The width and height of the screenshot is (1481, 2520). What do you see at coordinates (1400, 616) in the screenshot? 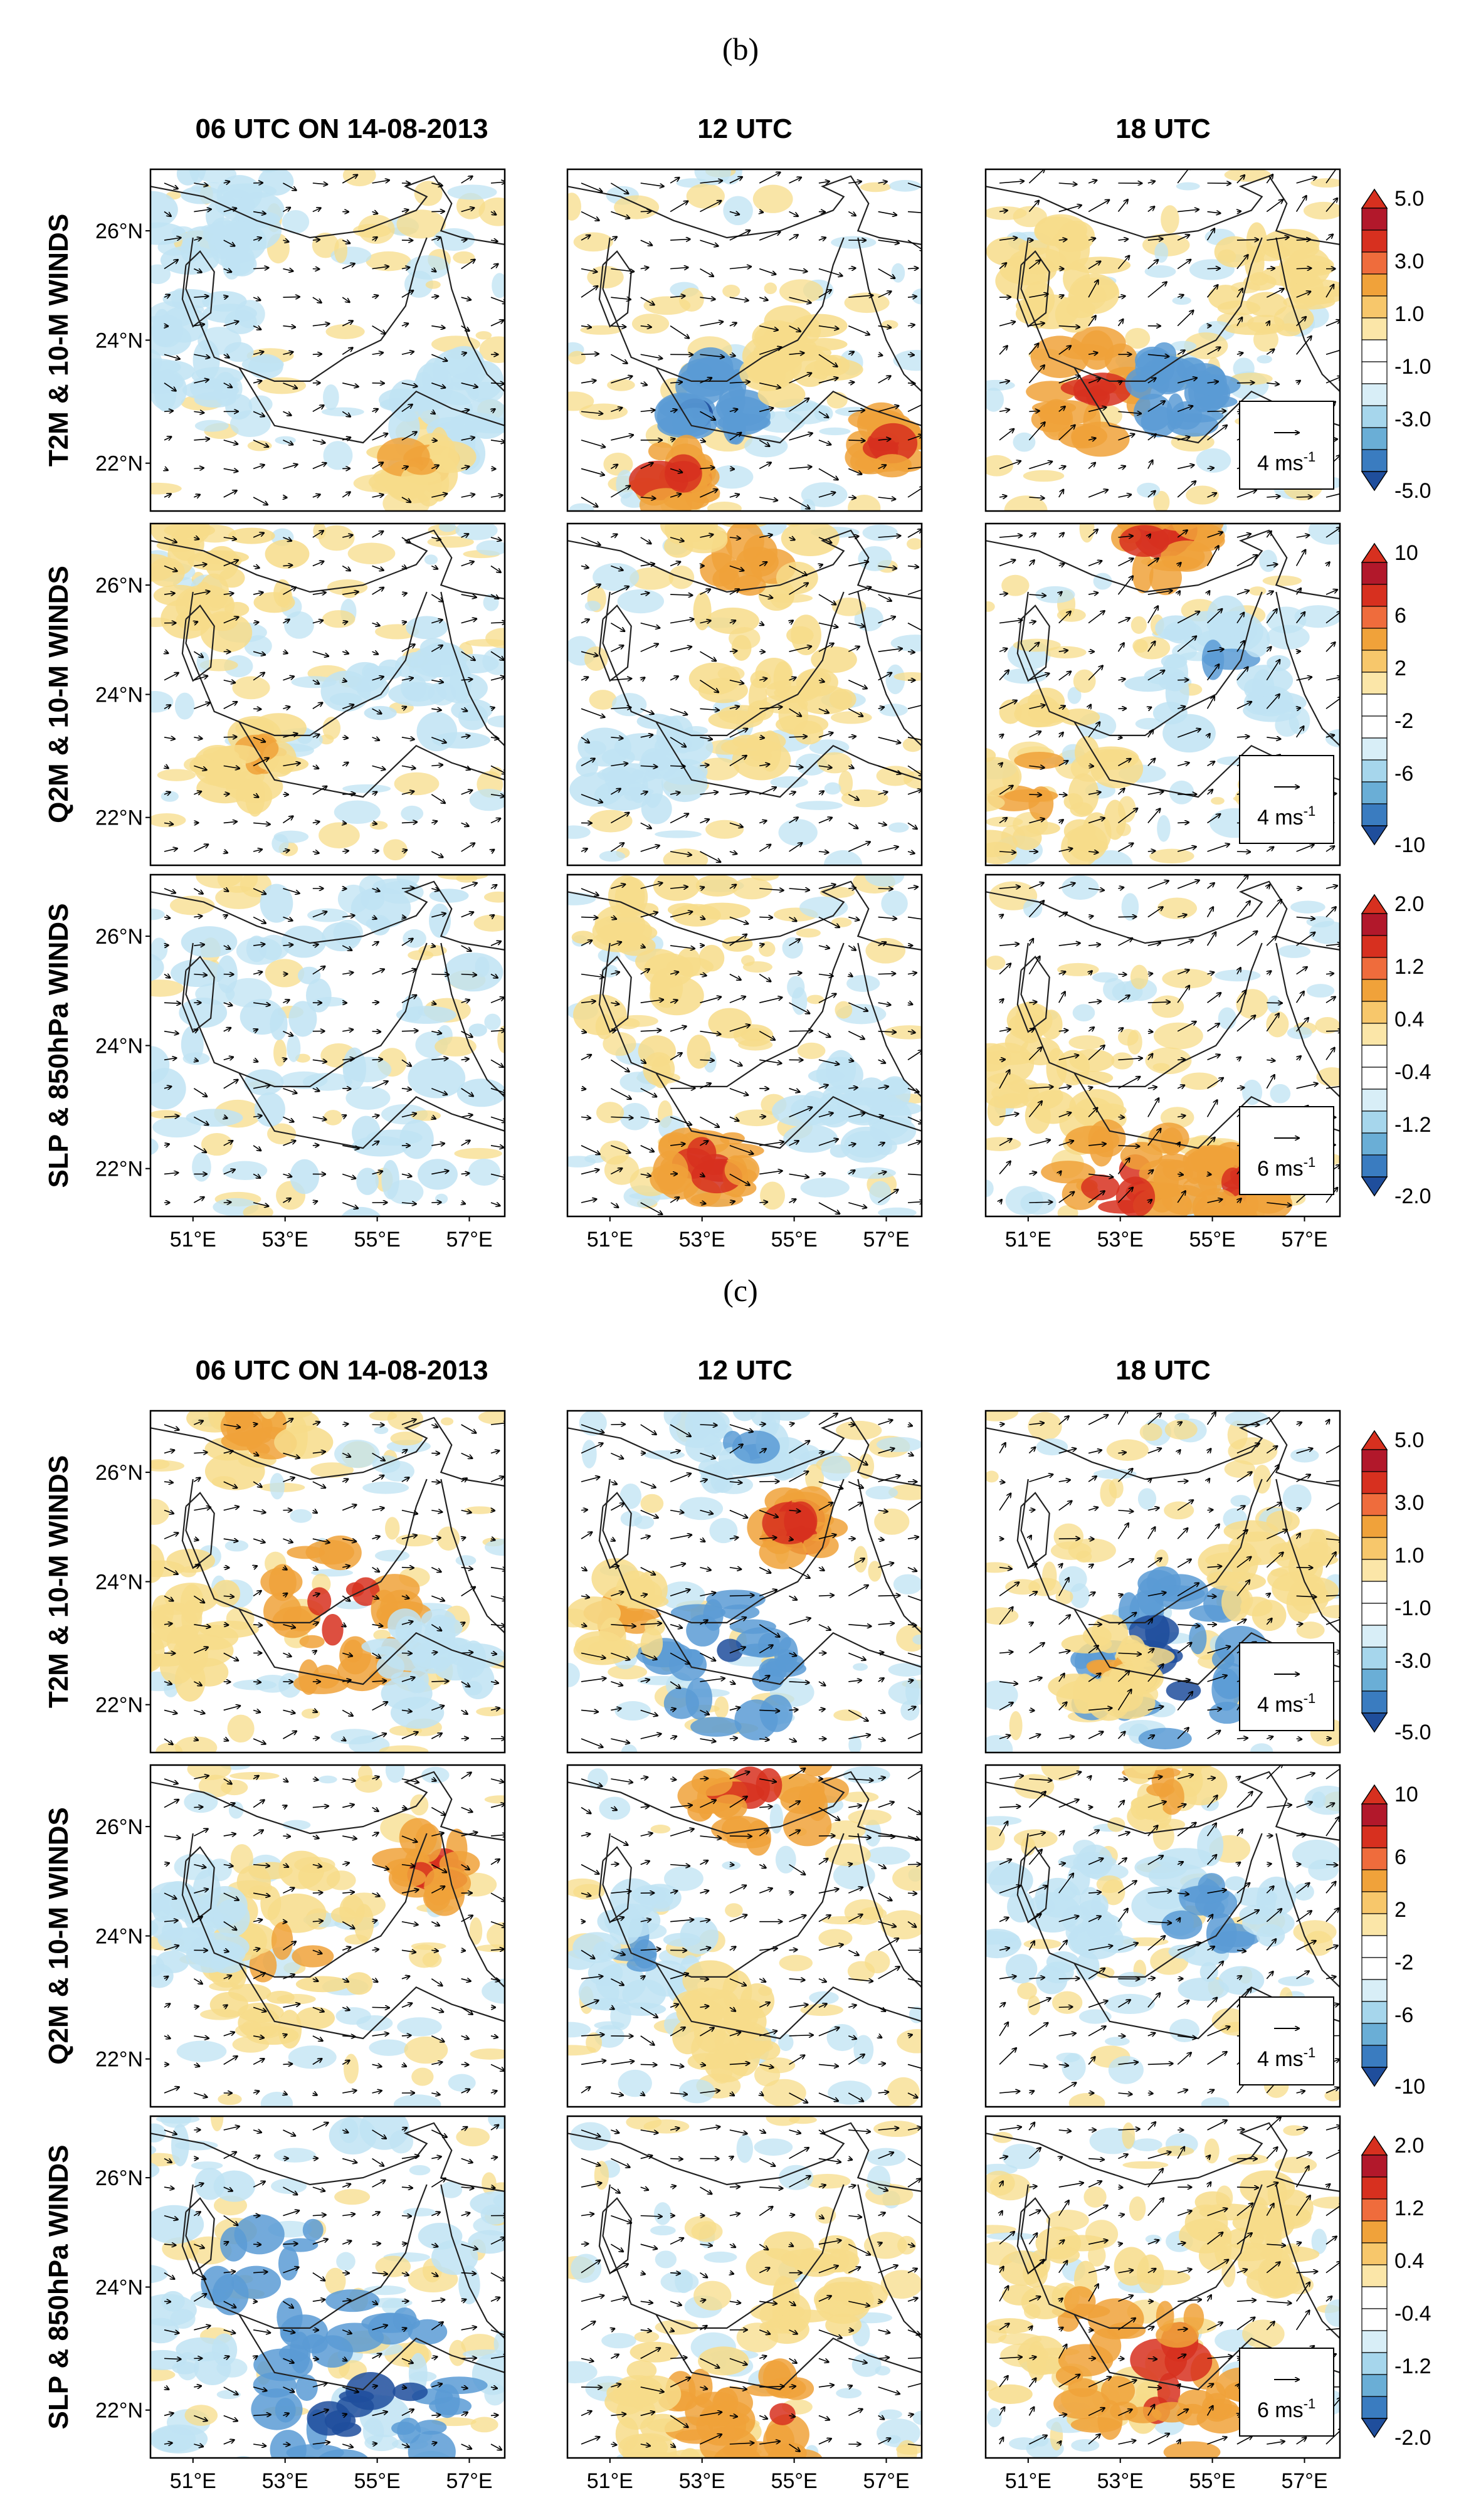
I see `colorbar-tick-label: 6` at bounding box center [1400, 616].